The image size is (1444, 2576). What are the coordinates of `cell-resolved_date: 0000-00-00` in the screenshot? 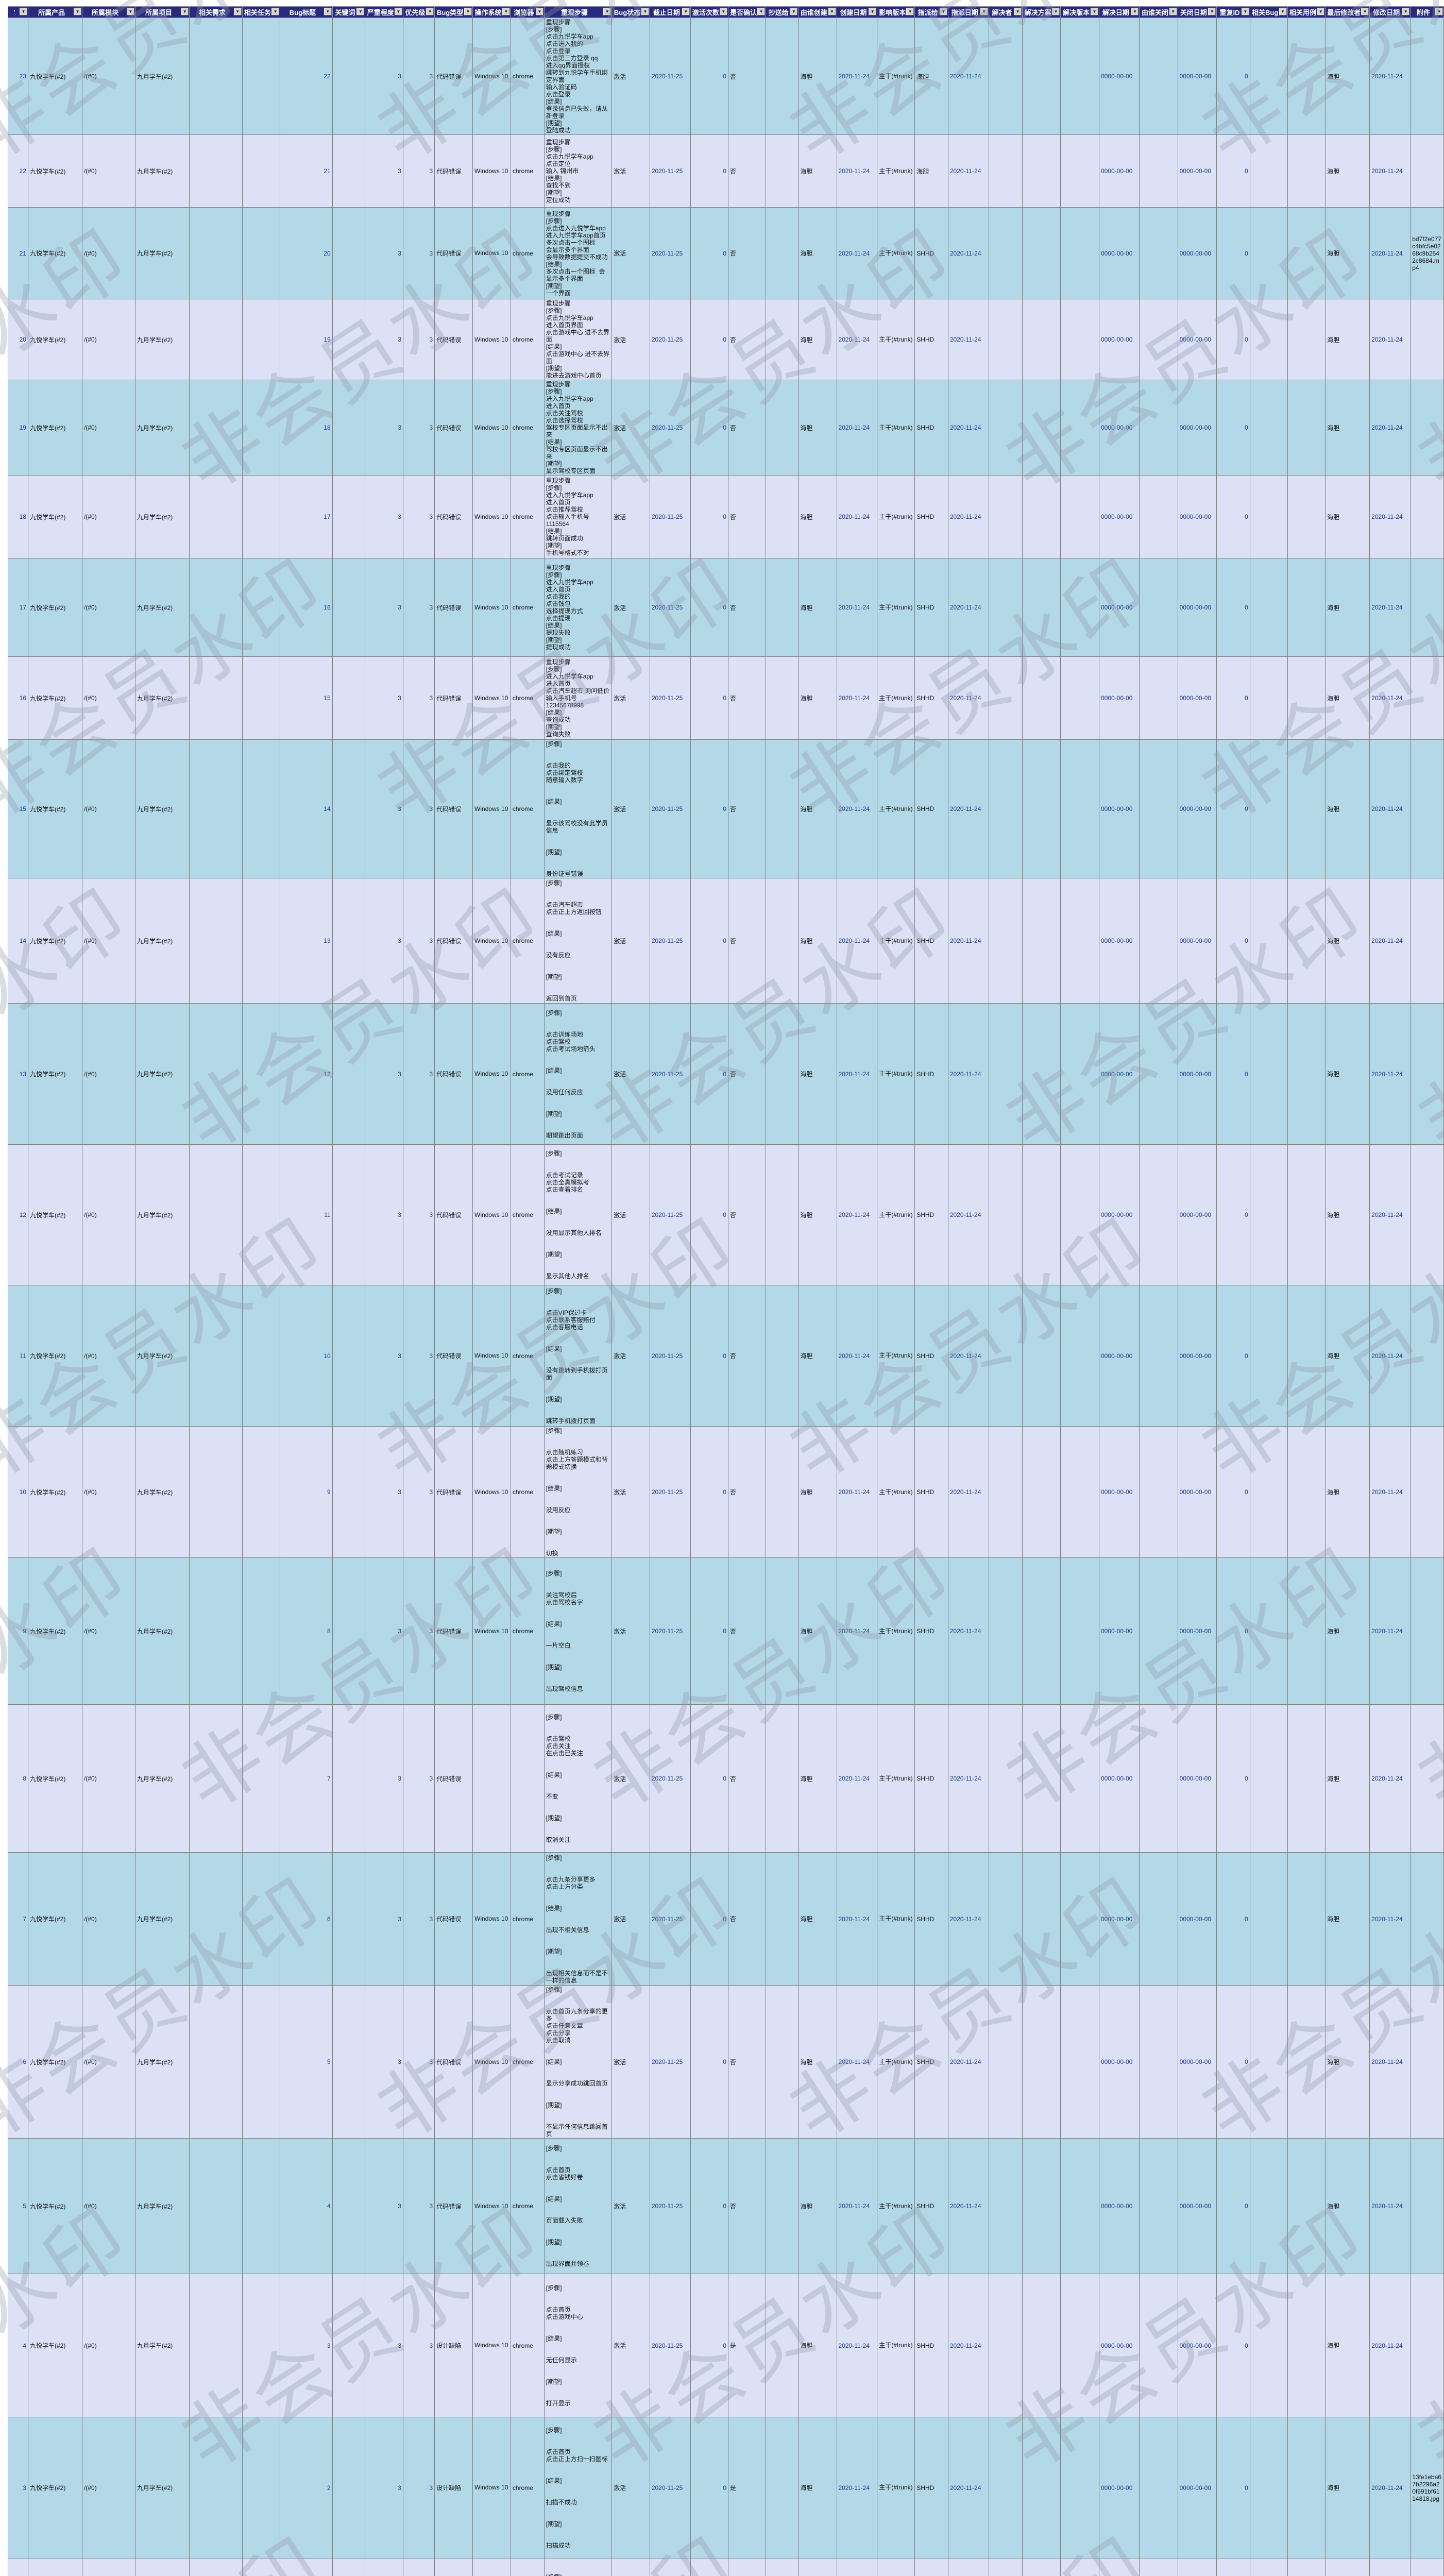 It's located at (1119, 2206).